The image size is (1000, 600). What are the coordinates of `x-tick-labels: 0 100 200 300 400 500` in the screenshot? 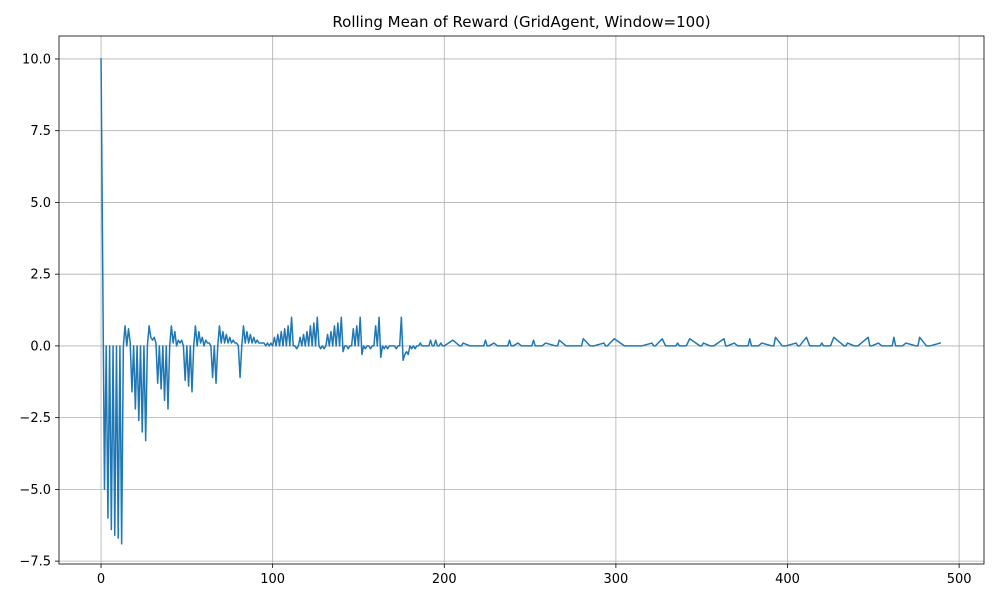 It's located at (534, 579).